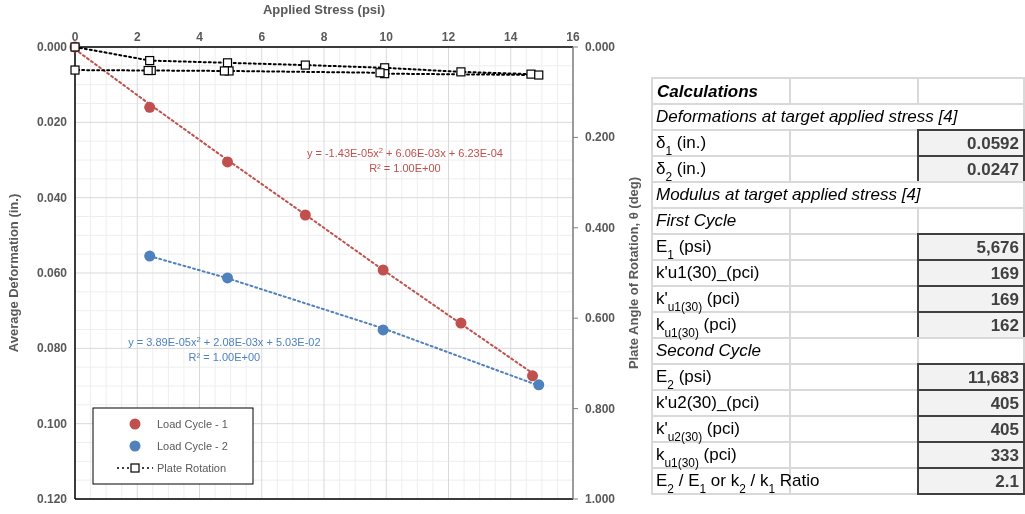 The image size is (1025, 514). What do you see at coordinates (789, 194) in the screenshot?
I see `category-label: Modulus at target applied stress [4]` at bounding box center [789, 194].